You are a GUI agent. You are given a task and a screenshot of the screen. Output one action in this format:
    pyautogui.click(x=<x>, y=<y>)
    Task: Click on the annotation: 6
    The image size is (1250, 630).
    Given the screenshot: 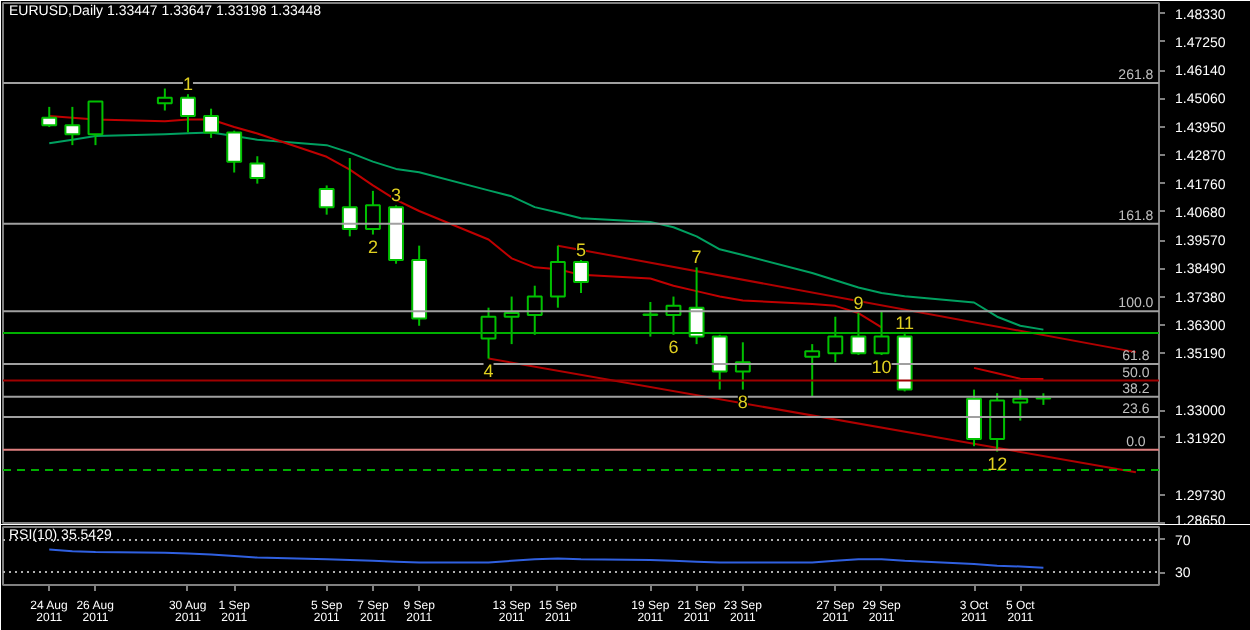 What is the action you would take?
    pyautogui.click(x=673, y=346)
    